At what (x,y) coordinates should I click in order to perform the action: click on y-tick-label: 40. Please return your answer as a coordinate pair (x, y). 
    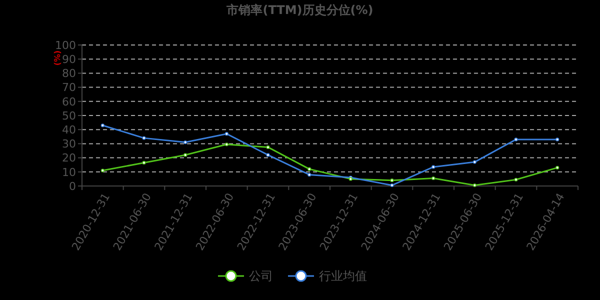
    Looking at the image, I should click on (69, 129).